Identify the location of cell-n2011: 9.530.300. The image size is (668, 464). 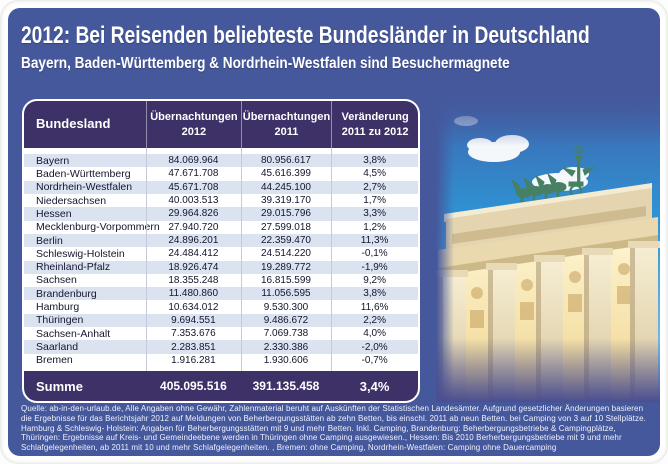
(286, 307).